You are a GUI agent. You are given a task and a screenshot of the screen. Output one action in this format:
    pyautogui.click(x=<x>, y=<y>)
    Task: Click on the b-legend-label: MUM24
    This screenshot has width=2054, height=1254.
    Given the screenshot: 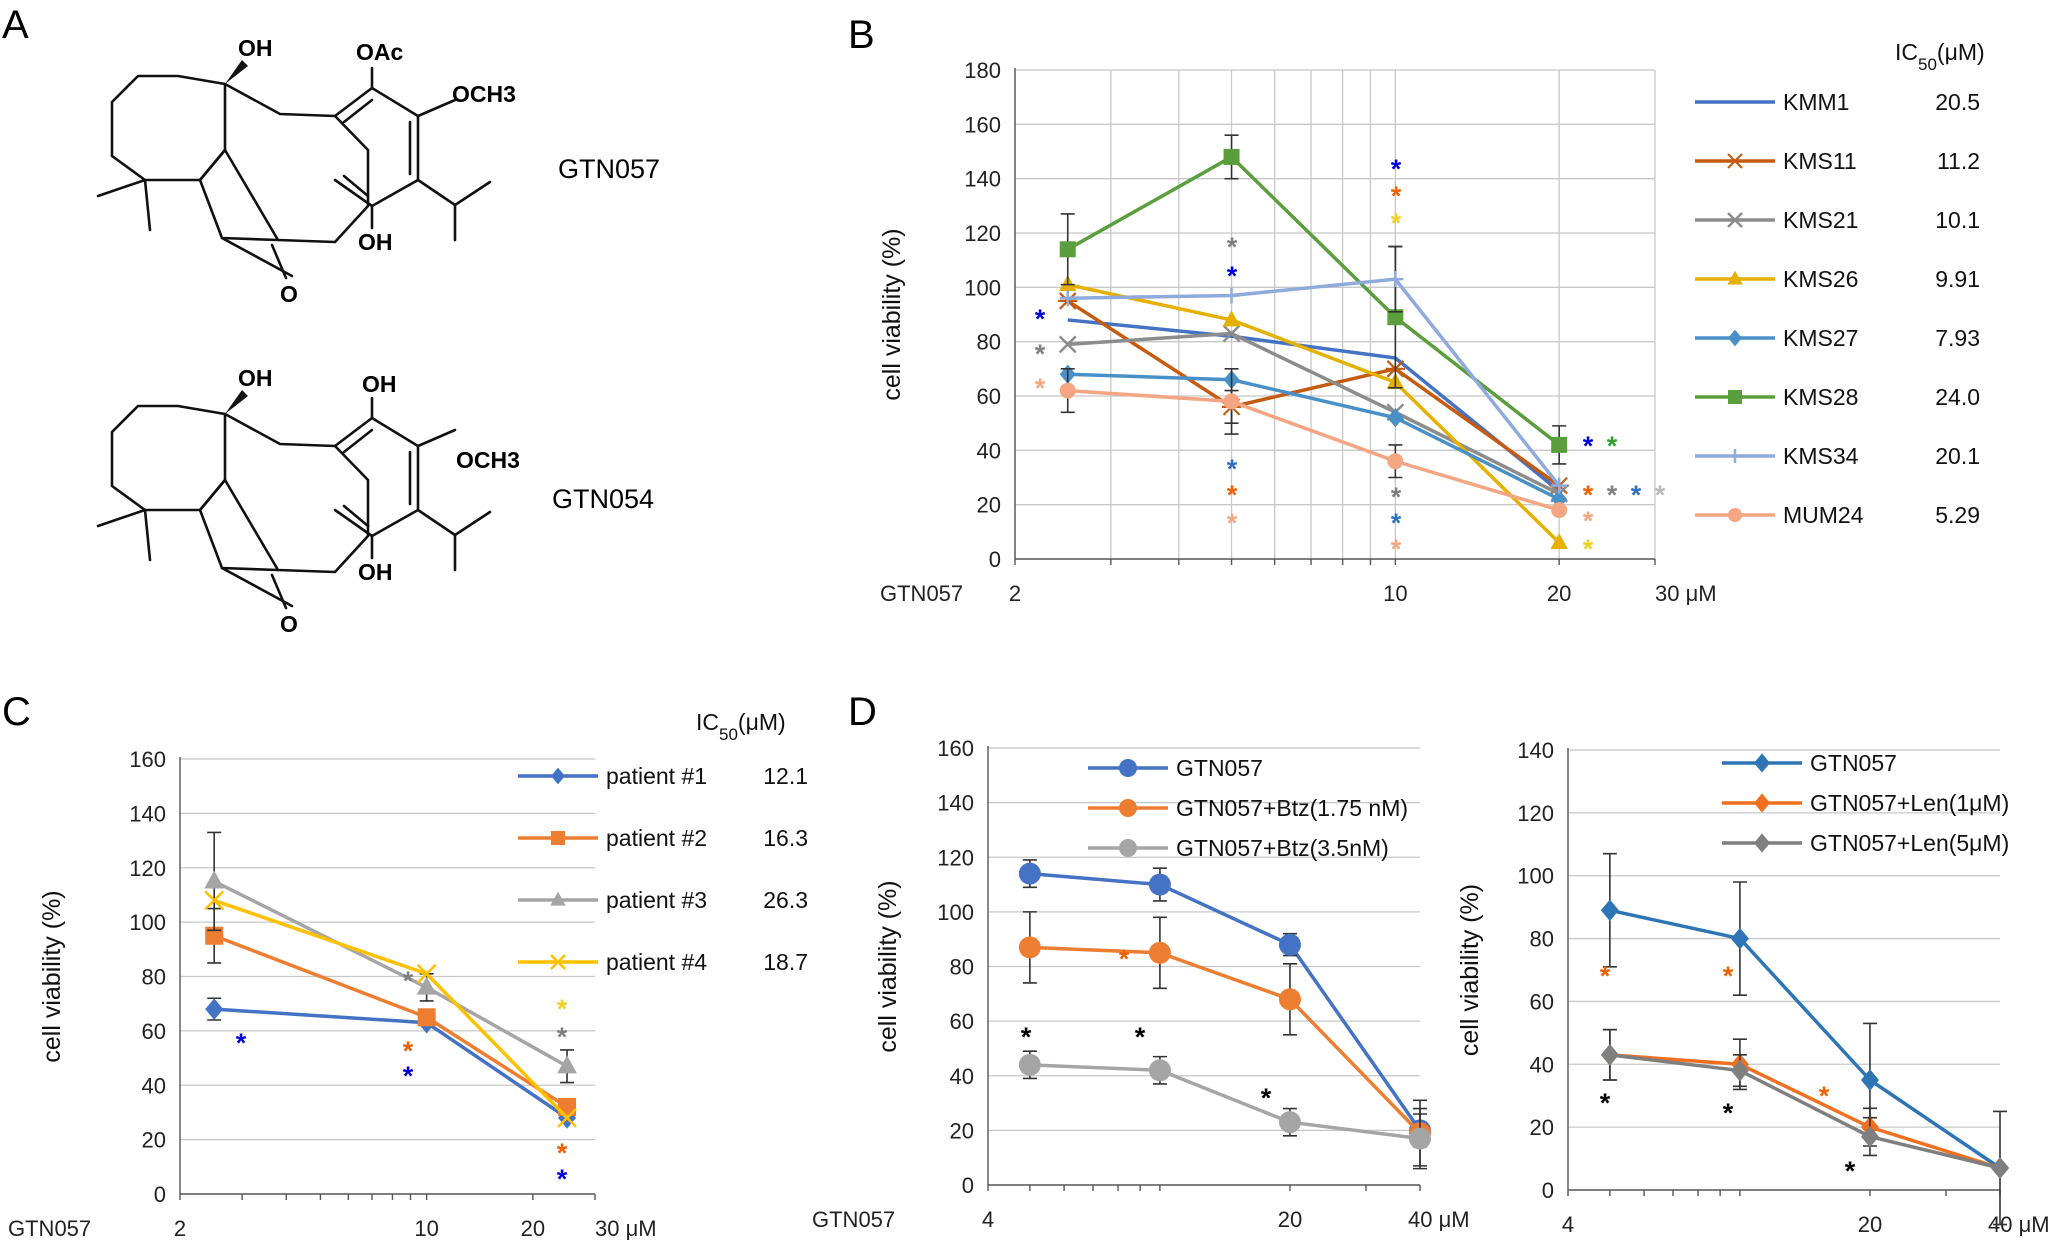 What is the action you would take?
    pyautogui.click(x=1823, y=515)
    